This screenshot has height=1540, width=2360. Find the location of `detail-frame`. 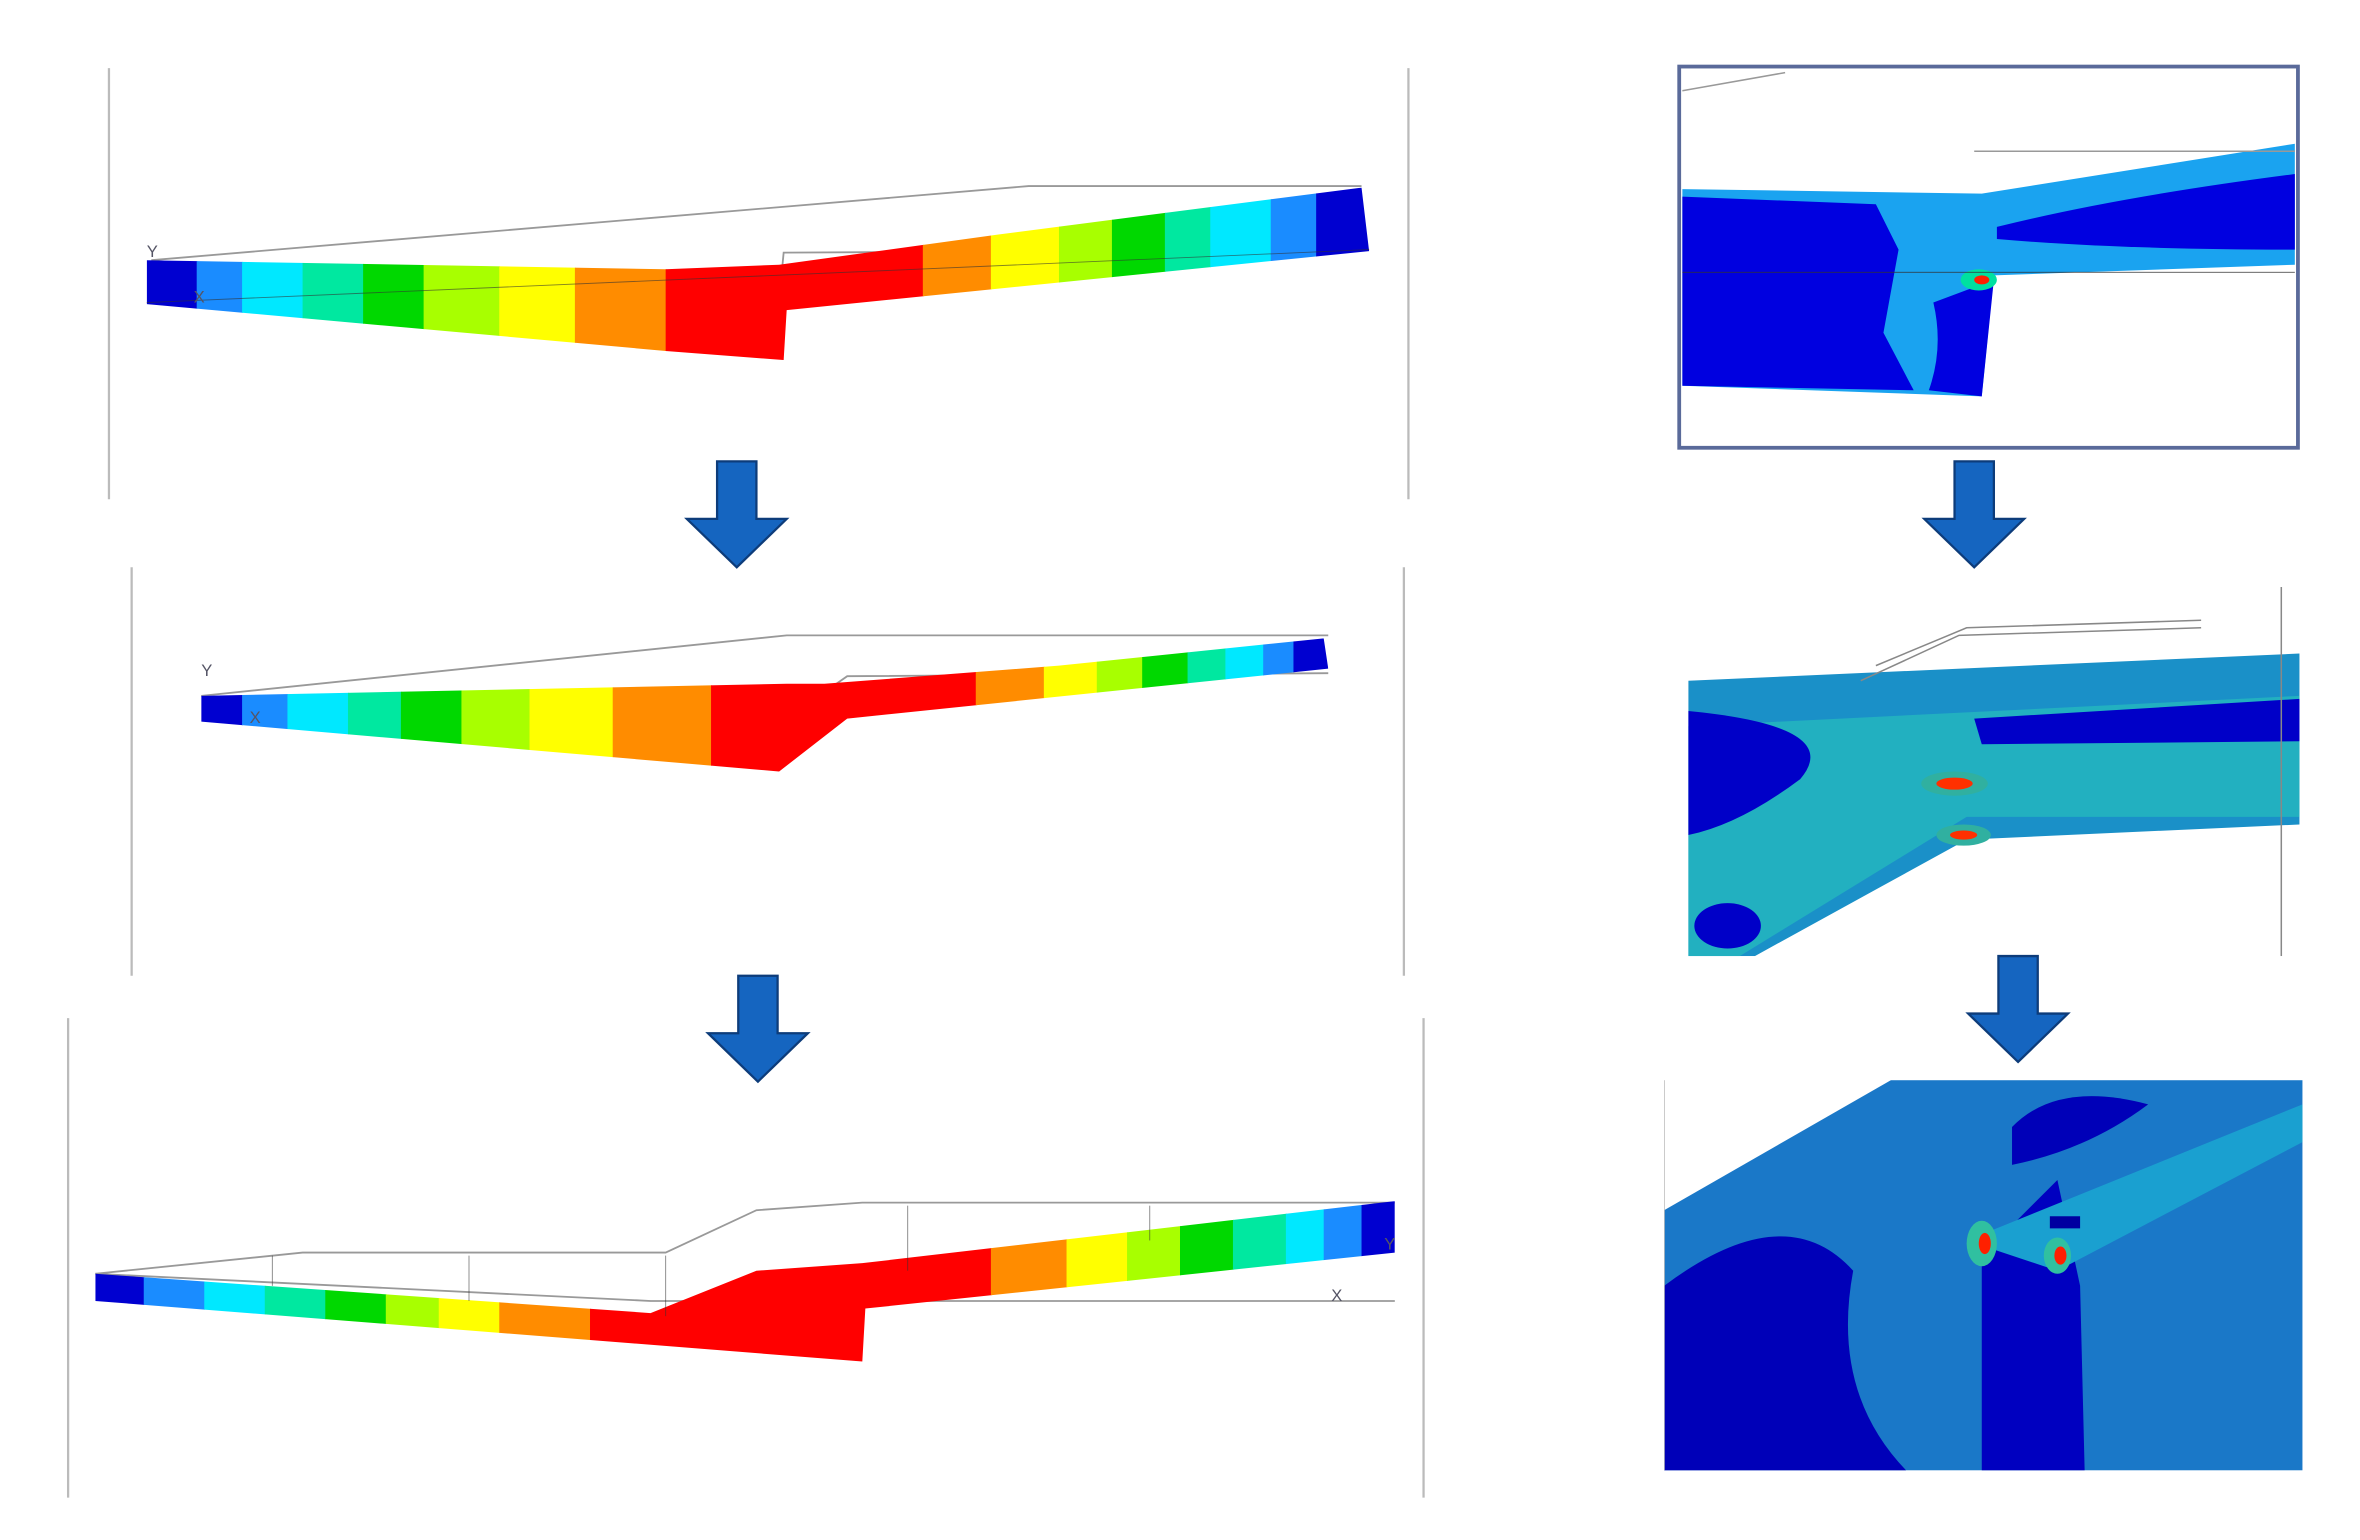

detail-frame is located at coordinates (1988, 257).